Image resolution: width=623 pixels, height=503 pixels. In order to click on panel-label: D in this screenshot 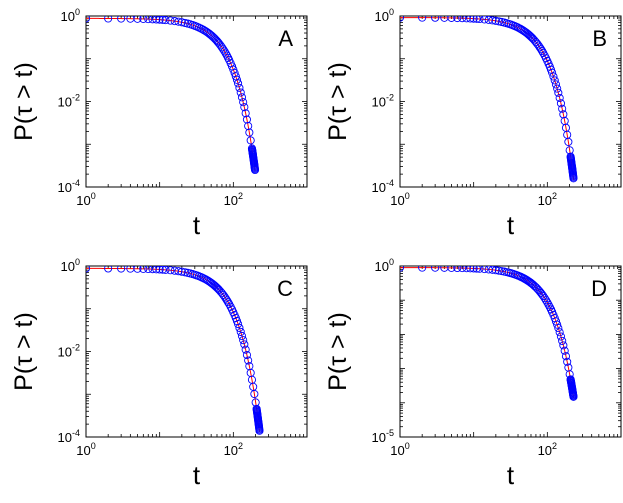, I will do `click(599, 288)`.